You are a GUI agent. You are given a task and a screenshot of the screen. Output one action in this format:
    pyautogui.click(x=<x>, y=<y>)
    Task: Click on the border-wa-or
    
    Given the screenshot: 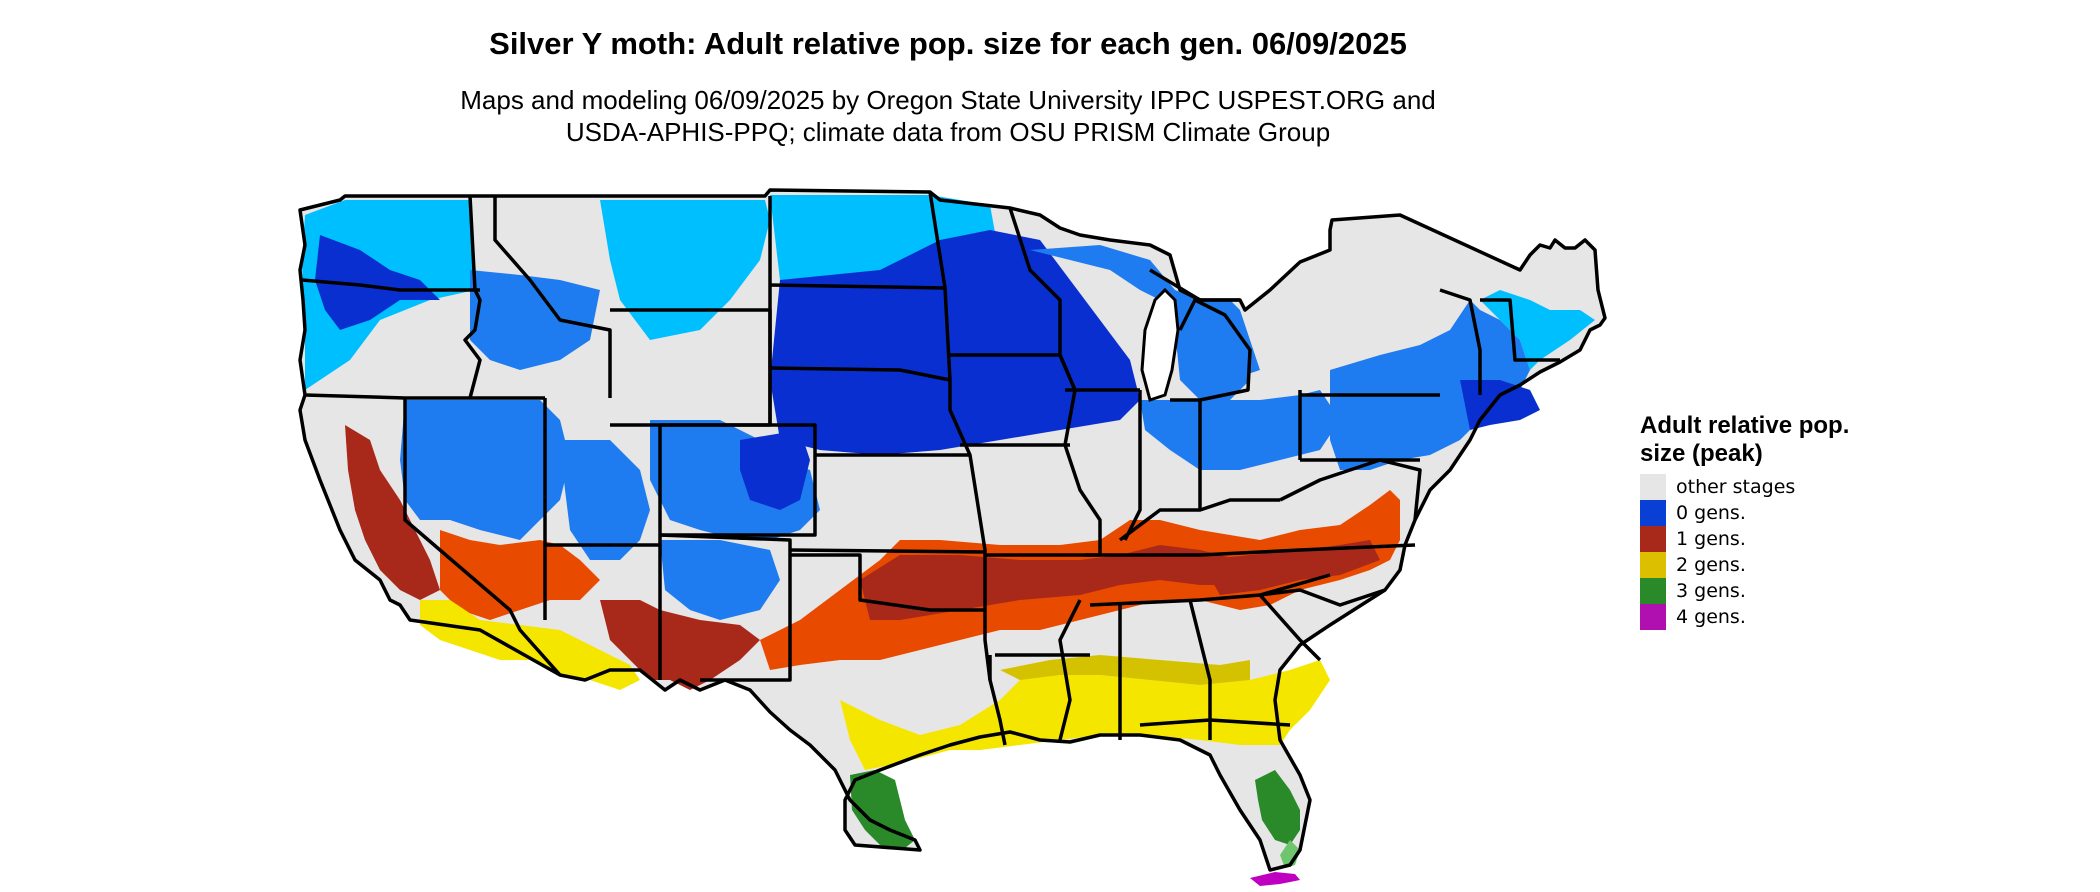 What is the action you would take?
    pyautogui.click(x=390, y=285)
    